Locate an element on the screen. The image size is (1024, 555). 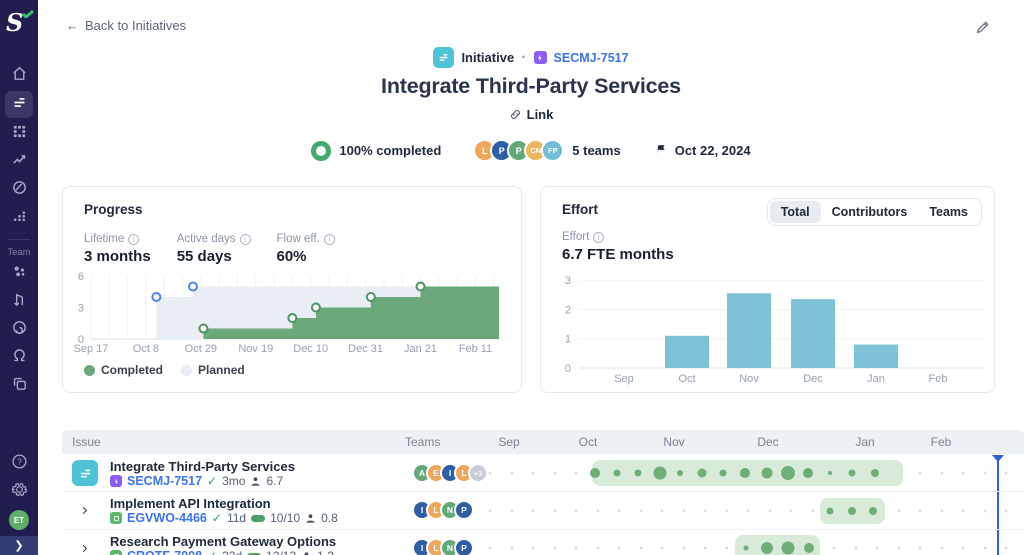
sidebar-item-initiatives is located at coordinates (19, 104).